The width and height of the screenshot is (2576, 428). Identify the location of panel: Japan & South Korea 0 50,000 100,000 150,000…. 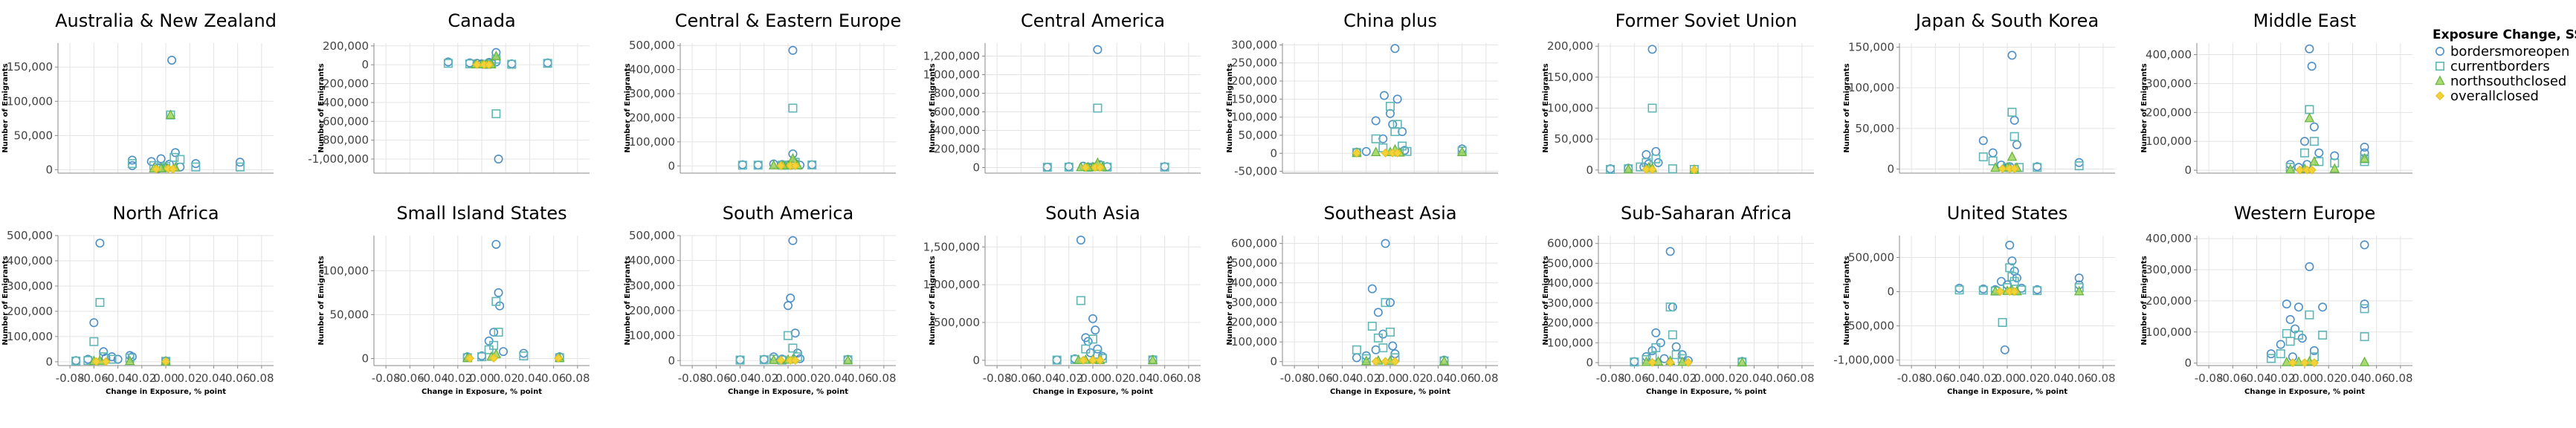
(1979, 93).